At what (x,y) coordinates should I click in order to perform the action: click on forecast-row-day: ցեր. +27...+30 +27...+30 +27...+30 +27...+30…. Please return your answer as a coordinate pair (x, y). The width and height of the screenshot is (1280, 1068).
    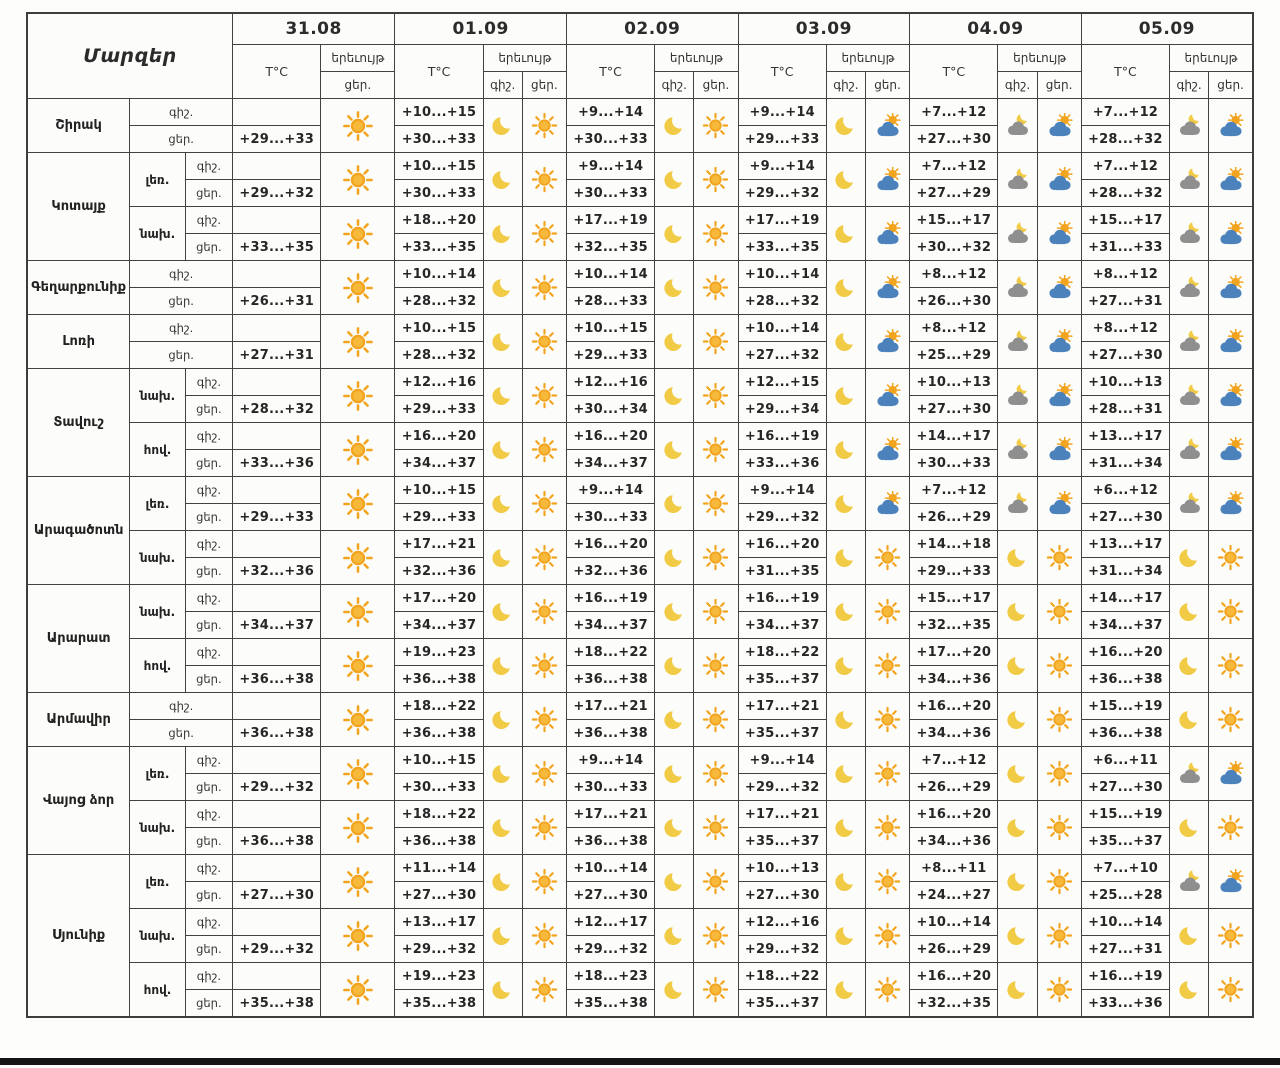
    Looking at the image, I should click on (640, 895).